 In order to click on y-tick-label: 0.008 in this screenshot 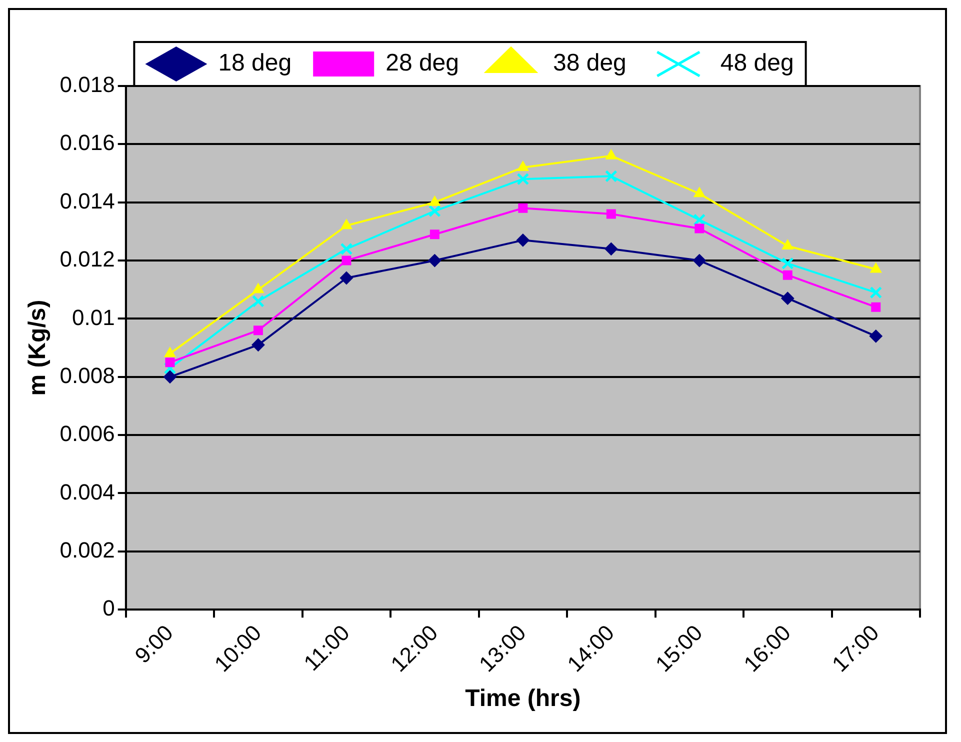, I will do `click(87, 375)`.